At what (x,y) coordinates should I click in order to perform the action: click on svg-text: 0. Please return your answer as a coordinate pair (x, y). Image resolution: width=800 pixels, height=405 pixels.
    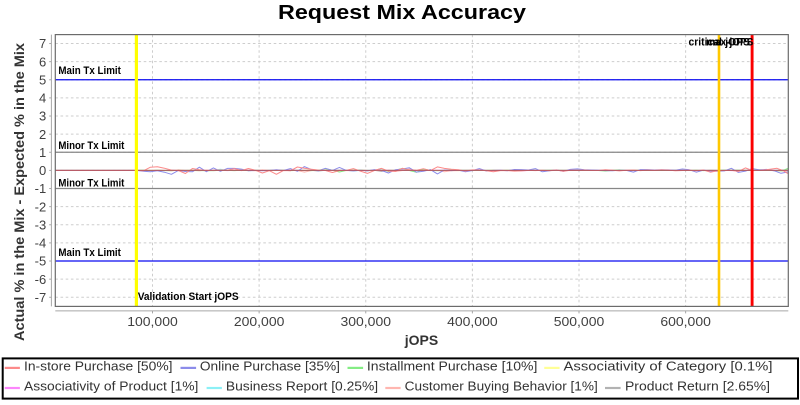
    Looking at the image, I should click on (42, 170).